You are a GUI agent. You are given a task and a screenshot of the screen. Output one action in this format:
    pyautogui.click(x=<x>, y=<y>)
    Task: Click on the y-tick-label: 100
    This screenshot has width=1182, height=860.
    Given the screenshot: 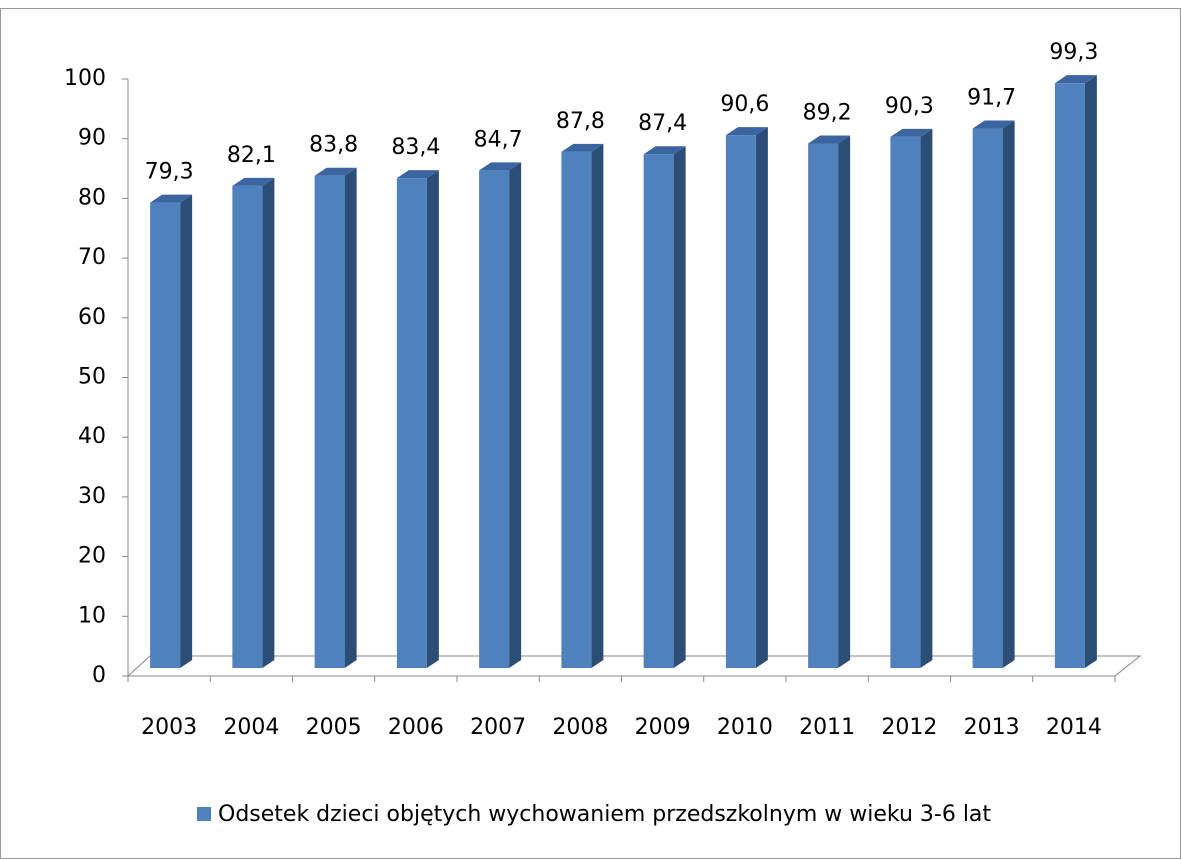 What is the action you would take?
    pyautogui.click(x=85, y=78)
    